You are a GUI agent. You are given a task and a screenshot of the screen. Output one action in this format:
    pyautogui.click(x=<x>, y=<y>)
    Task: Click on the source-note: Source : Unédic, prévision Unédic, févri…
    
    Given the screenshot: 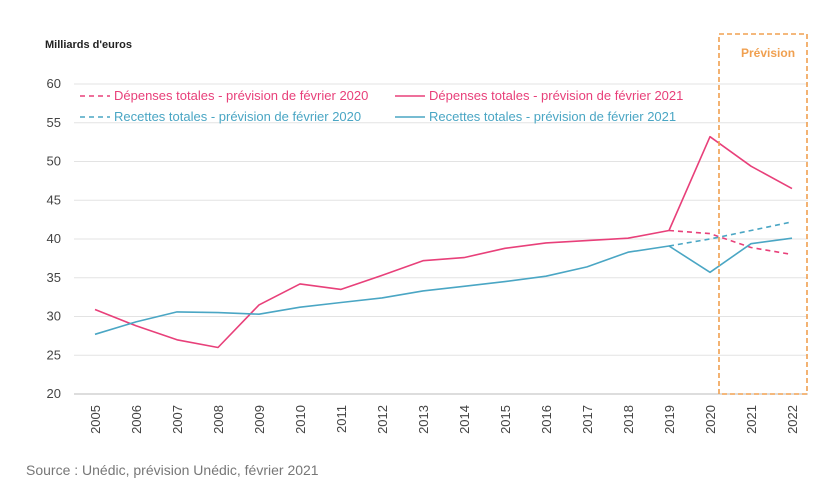 What is the action you would take?
    pyautogui.click(x=172, y=470)
    